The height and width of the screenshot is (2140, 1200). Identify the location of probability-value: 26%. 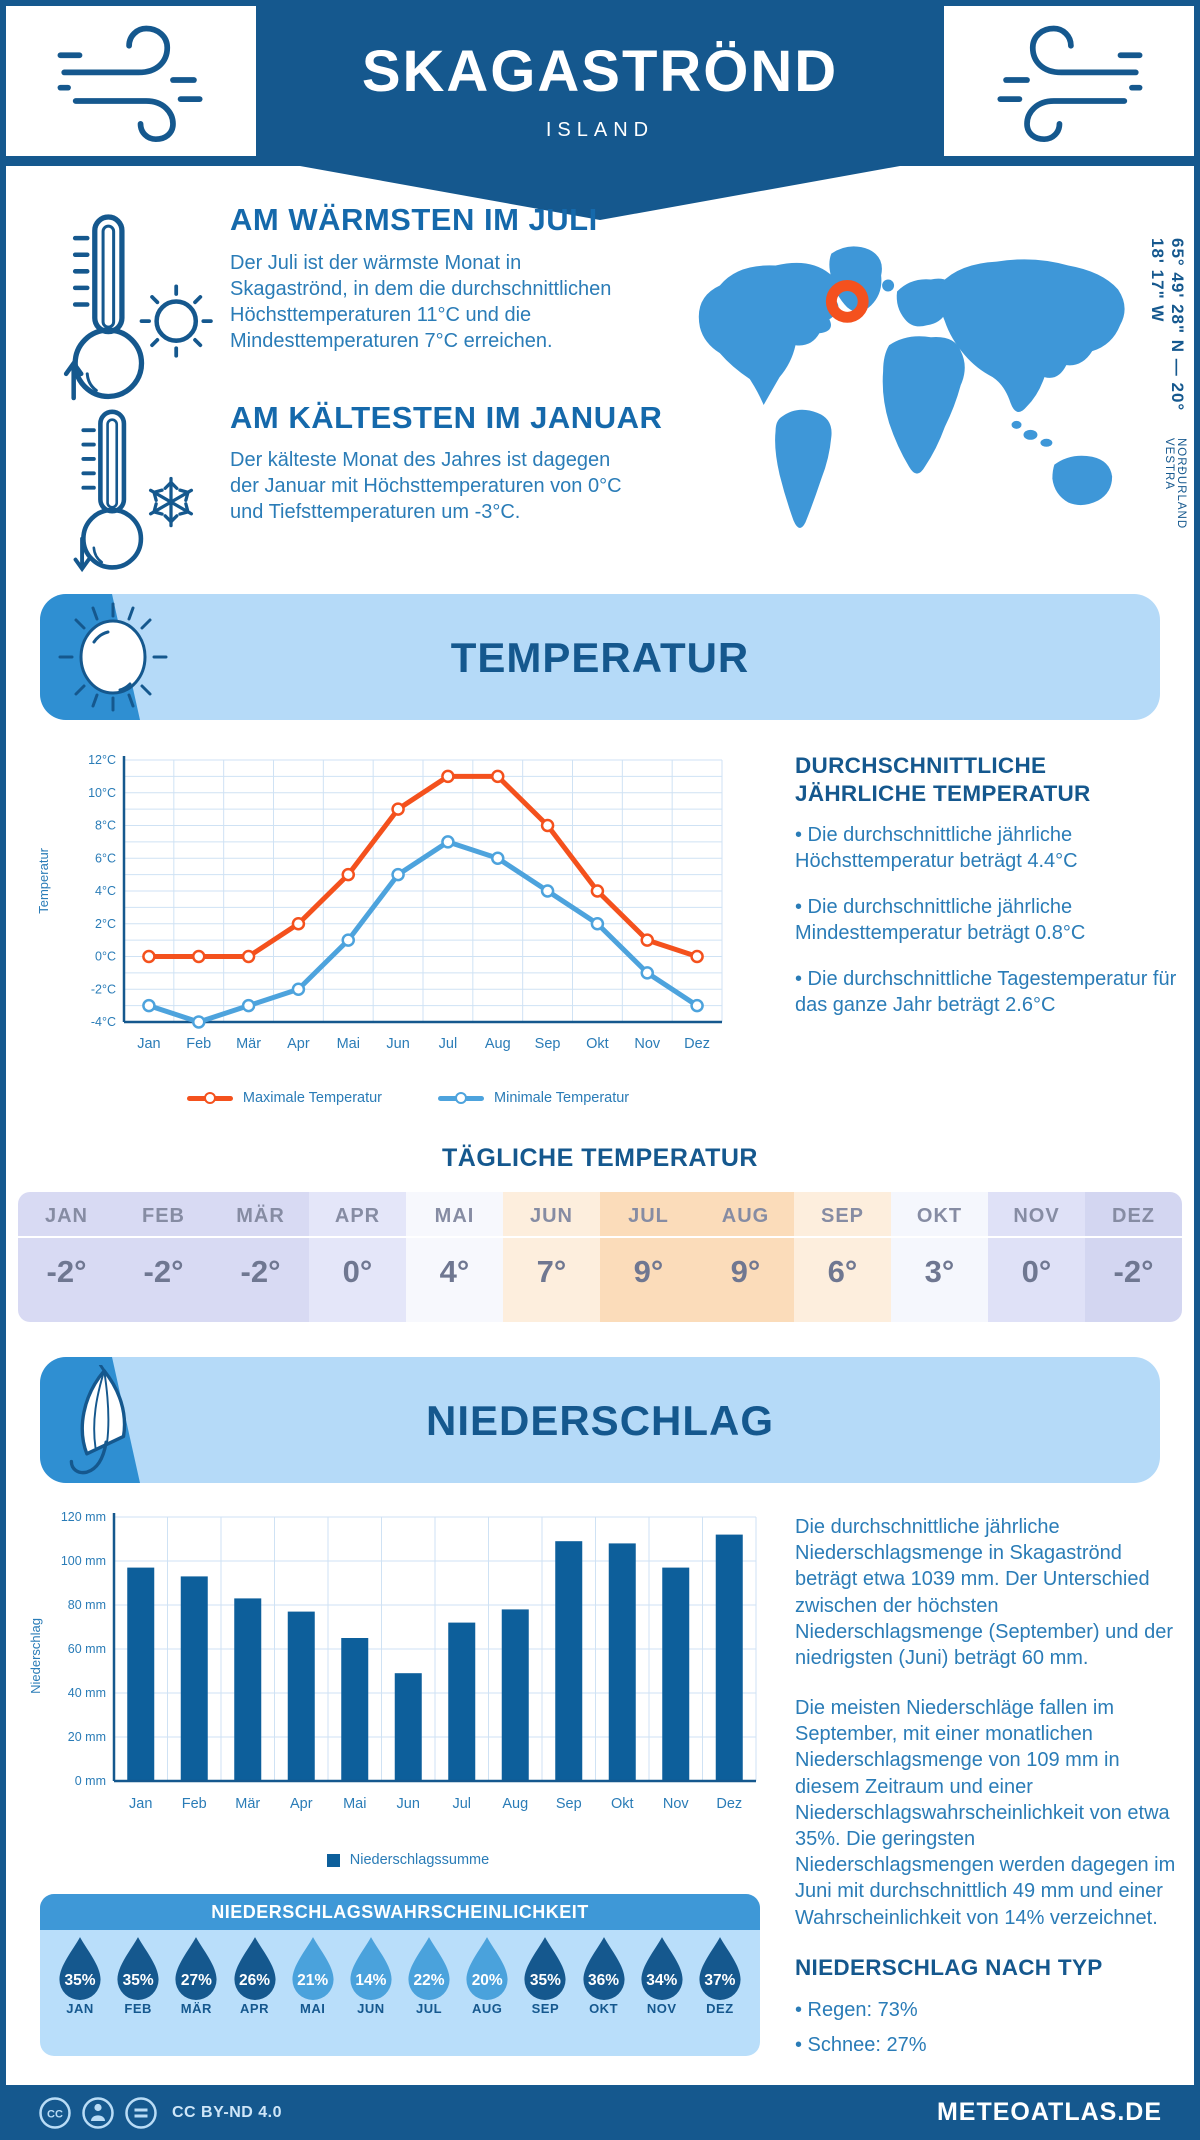
(255, 1980).